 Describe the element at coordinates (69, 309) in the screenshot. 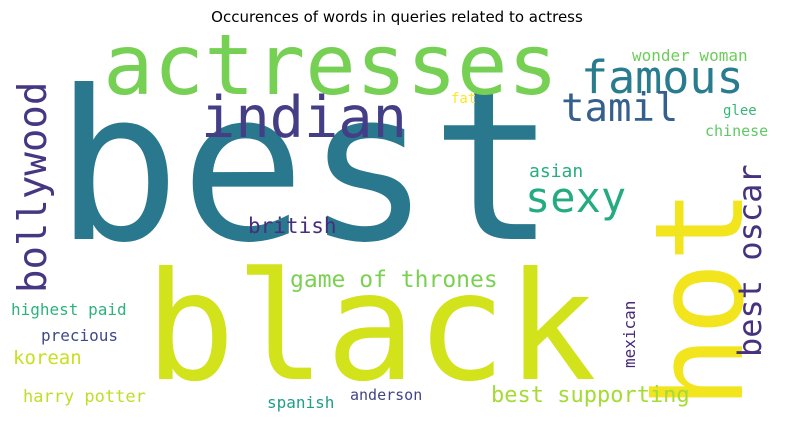

I see `word-highest-paid: highest paid` at that location.